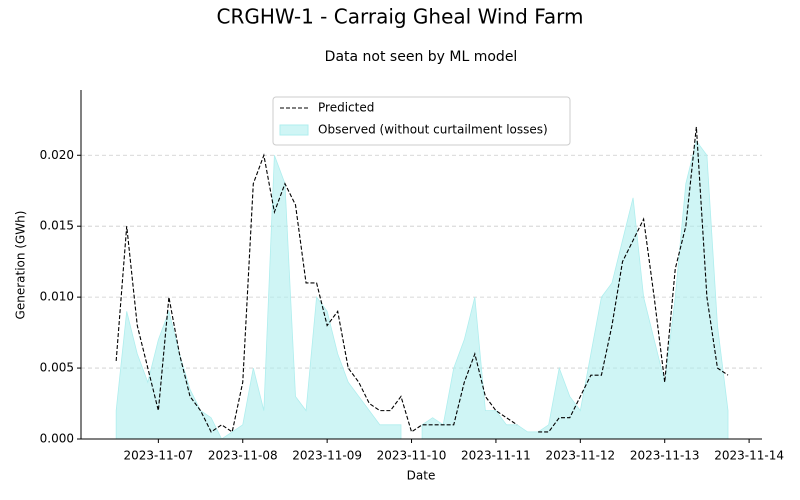  I want to click on x-tick-label: 2023-11-10, so click(412, 456).